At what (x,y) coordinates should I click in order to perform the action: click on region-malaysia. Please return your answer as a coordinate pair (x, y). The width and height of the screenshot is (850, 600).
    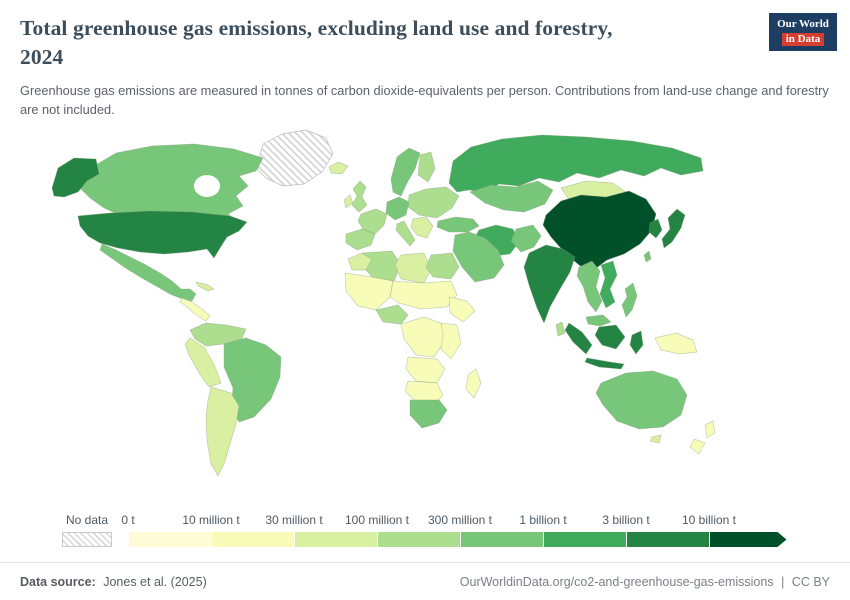
    Looking at the image, I should click on (598, 320).